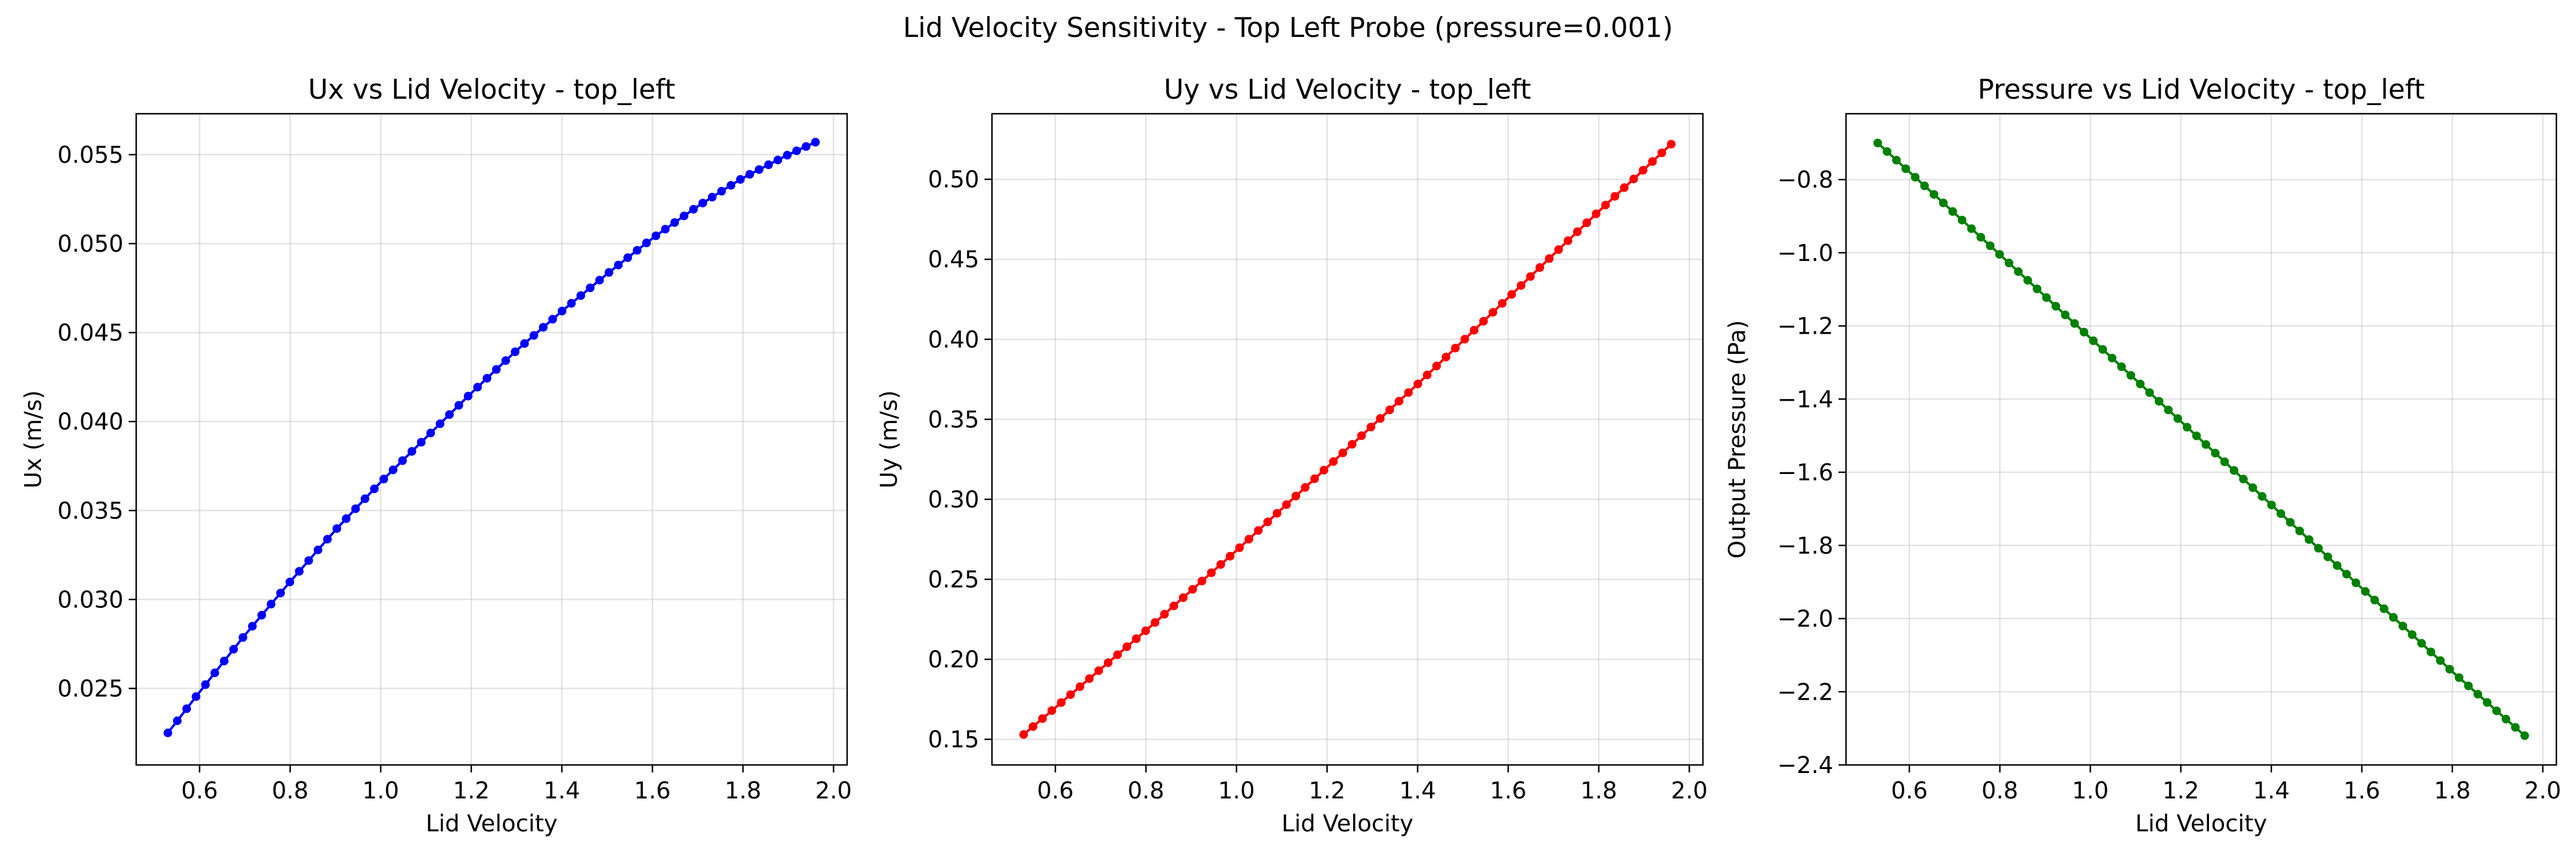 The height and width of the screenshot is (855, 2576). I want to click on y-axis-label: Output Pressure (Pa), so click(1738, 439).